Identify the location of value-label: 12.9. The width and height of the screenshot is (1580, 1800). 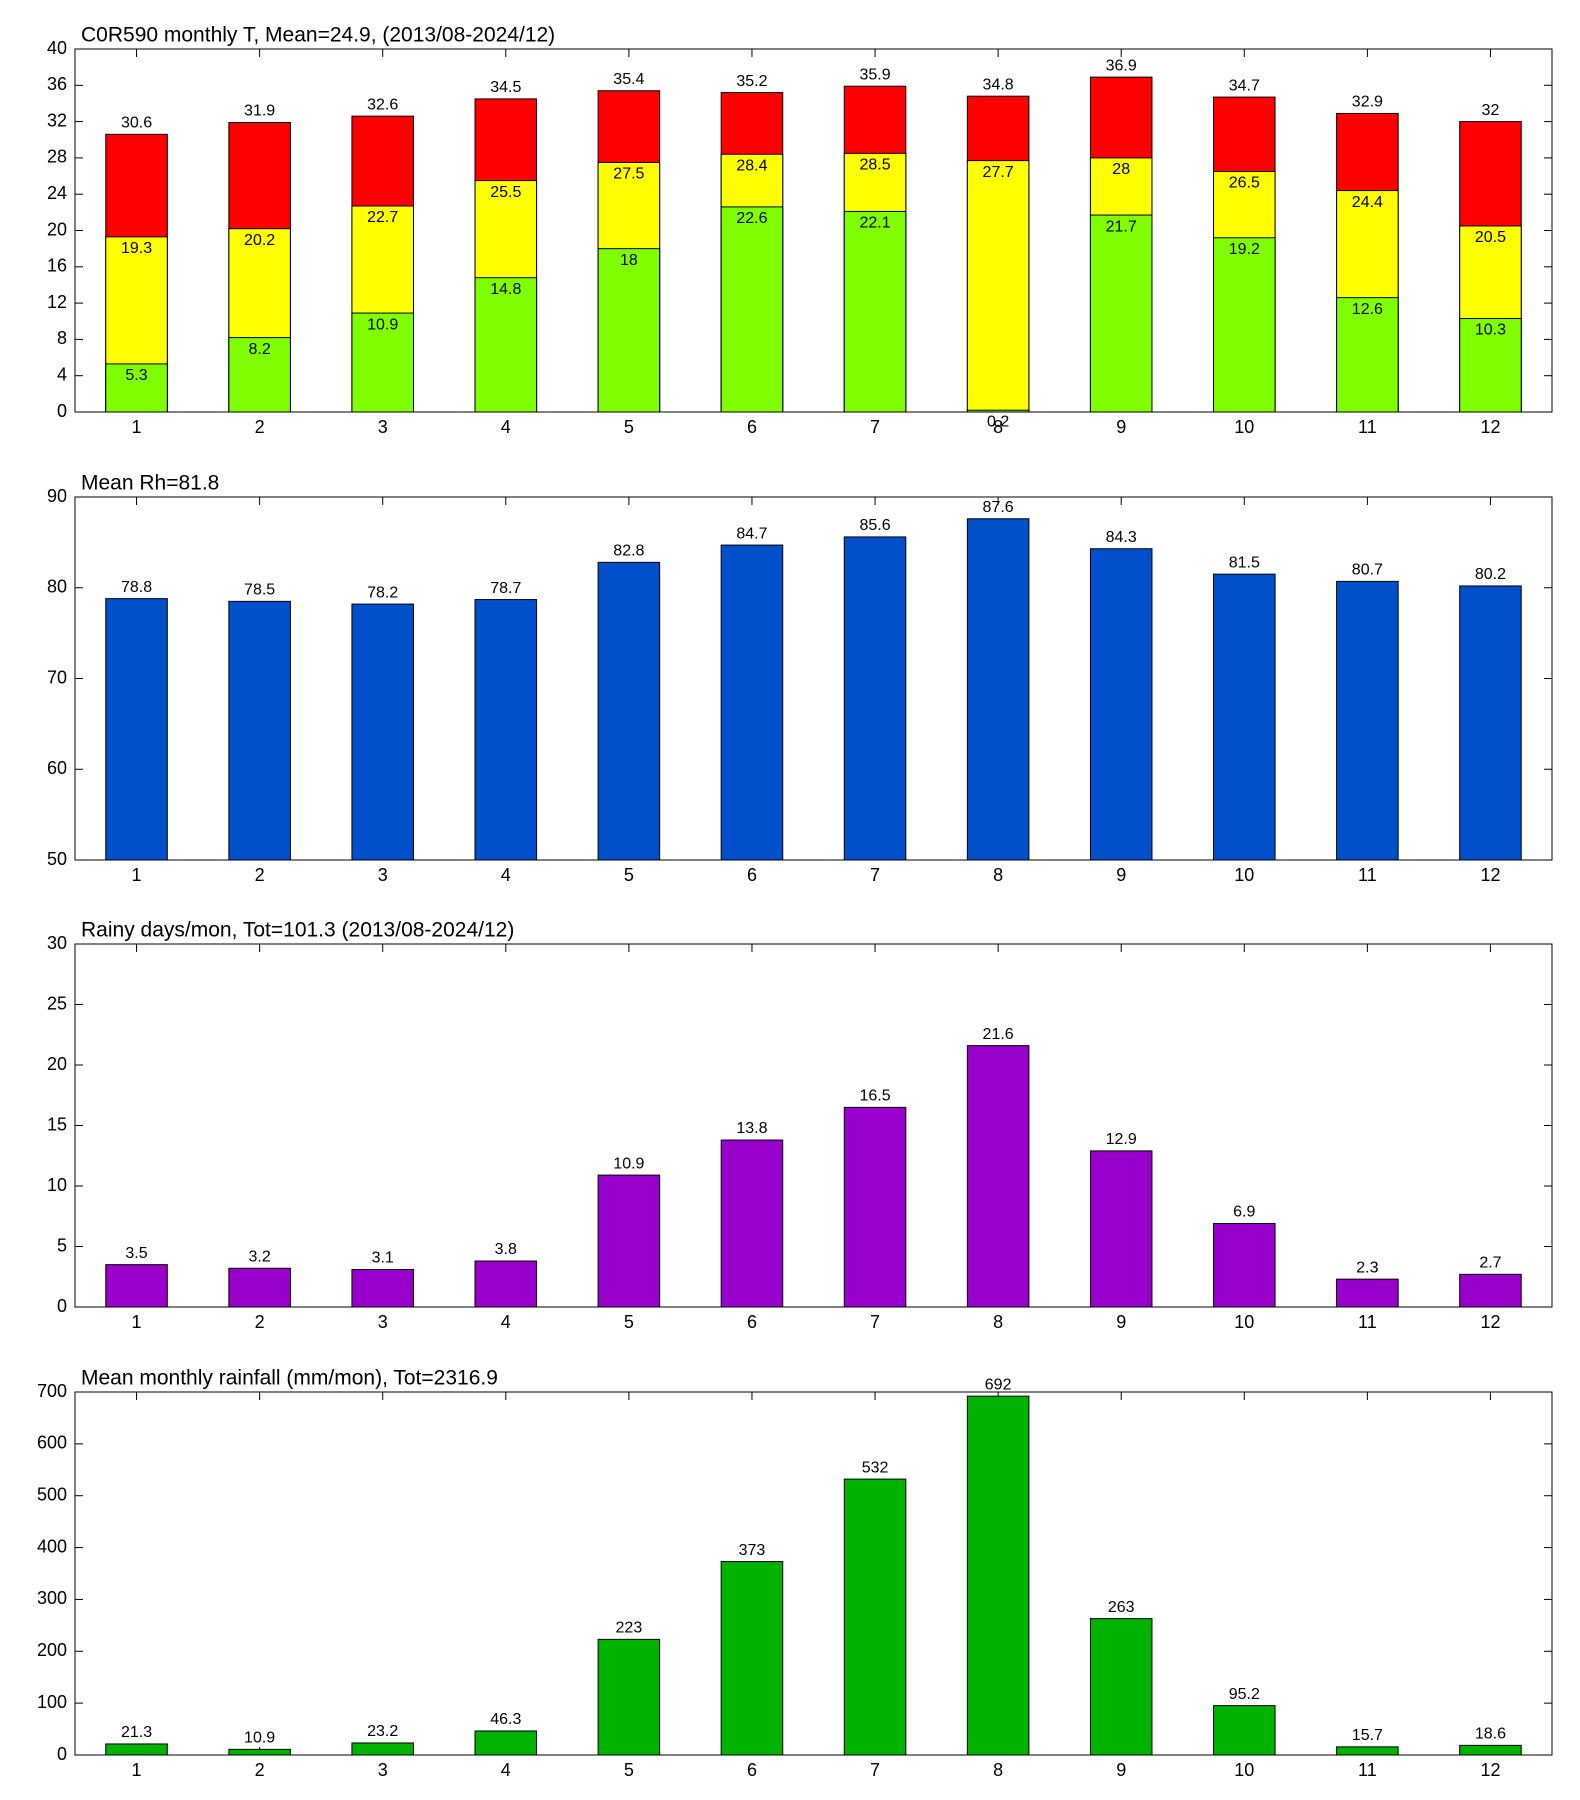
(1121, 1139).